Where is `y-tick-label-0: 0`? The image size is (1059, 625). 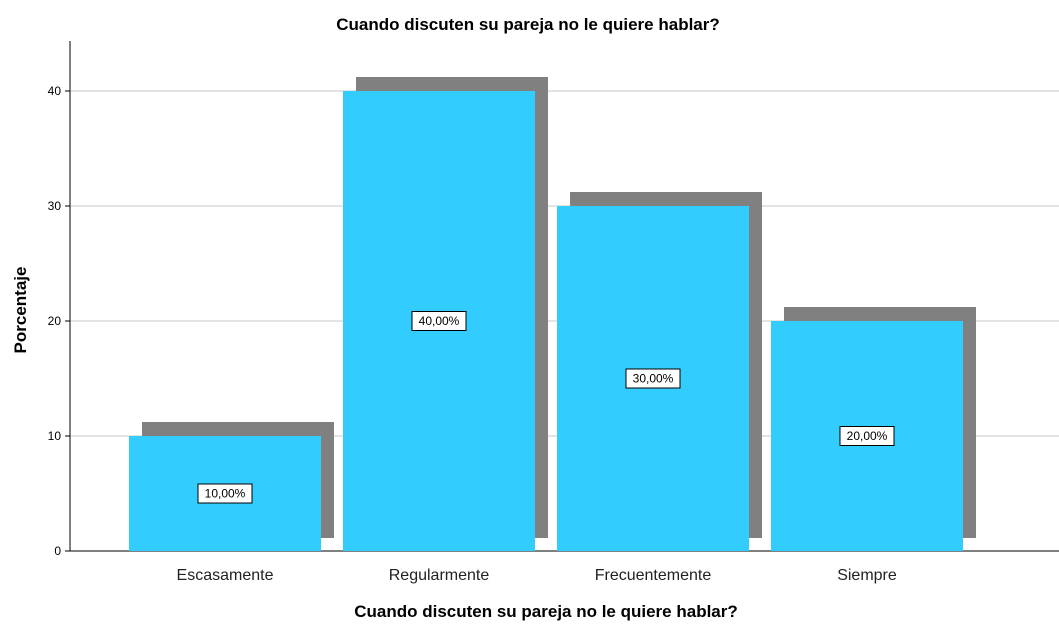
y-tick-label-0: 0 is located at coordinates (57, 551).